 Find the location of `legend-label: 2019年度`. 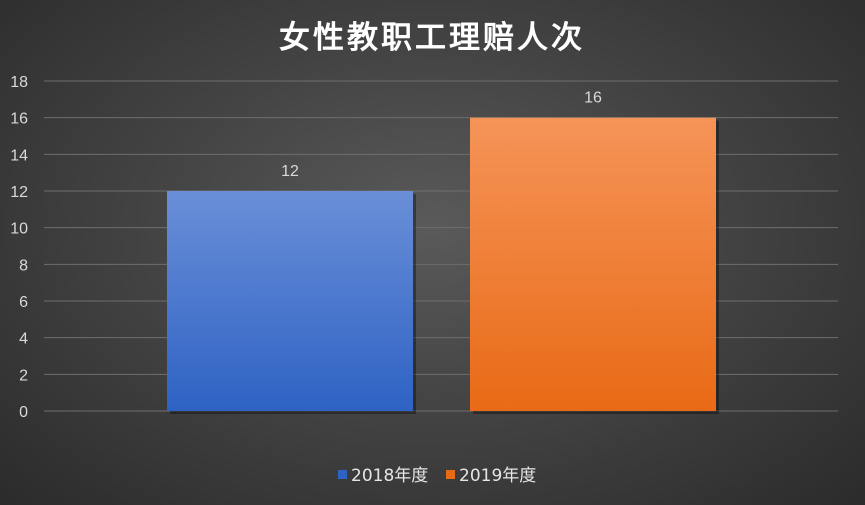

legend-label: 2019年度 is located at coordinates (497, 476).